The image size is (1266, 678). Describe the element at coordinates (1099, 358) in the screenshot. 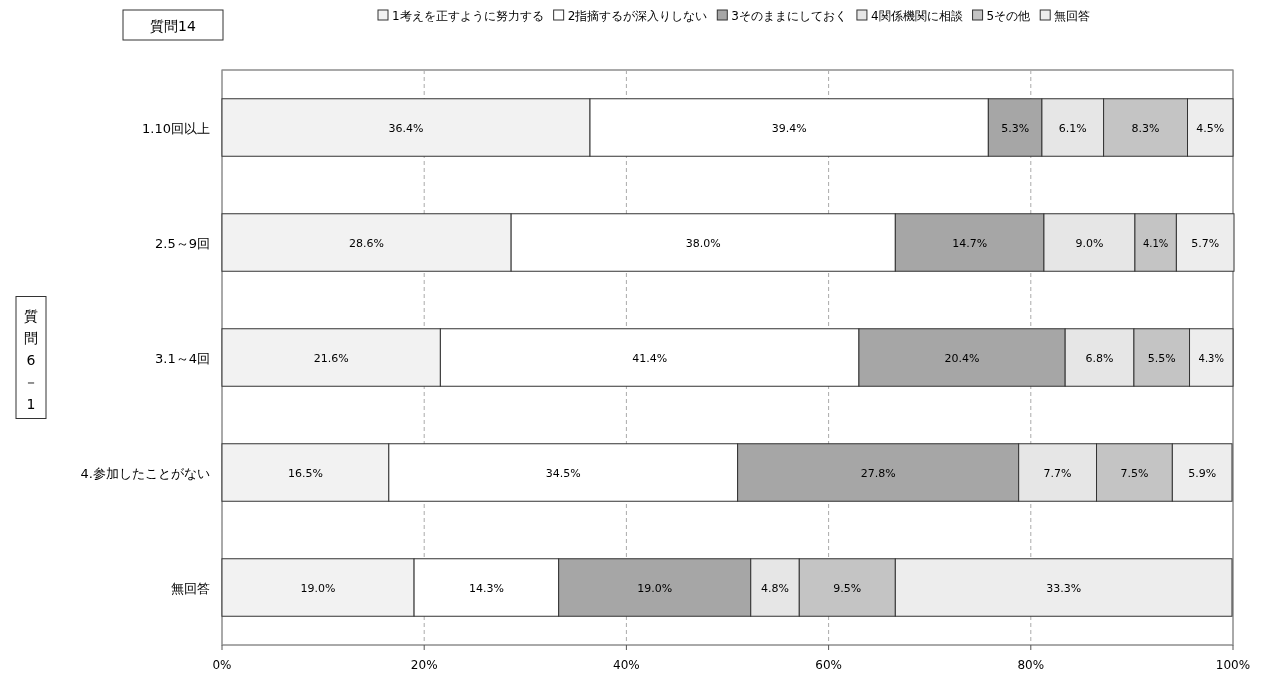

I see `data-label: 6.8%` at that location.